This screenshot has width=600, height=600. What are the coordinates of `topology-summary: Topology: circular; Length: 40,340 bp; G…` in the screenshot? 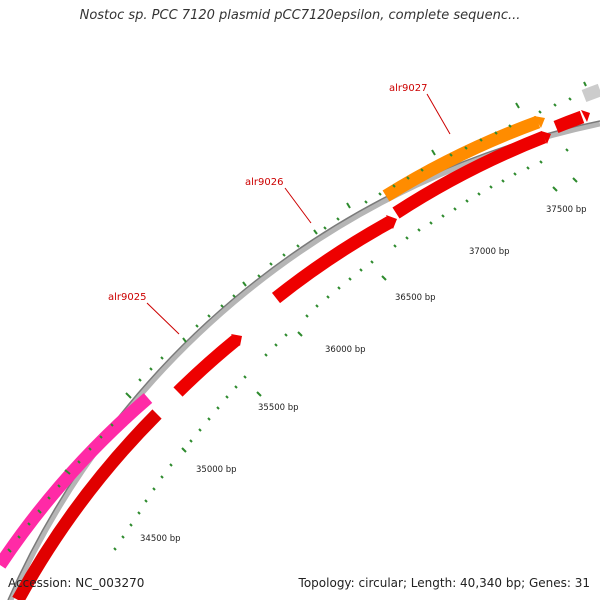 It's located at (444, 583).